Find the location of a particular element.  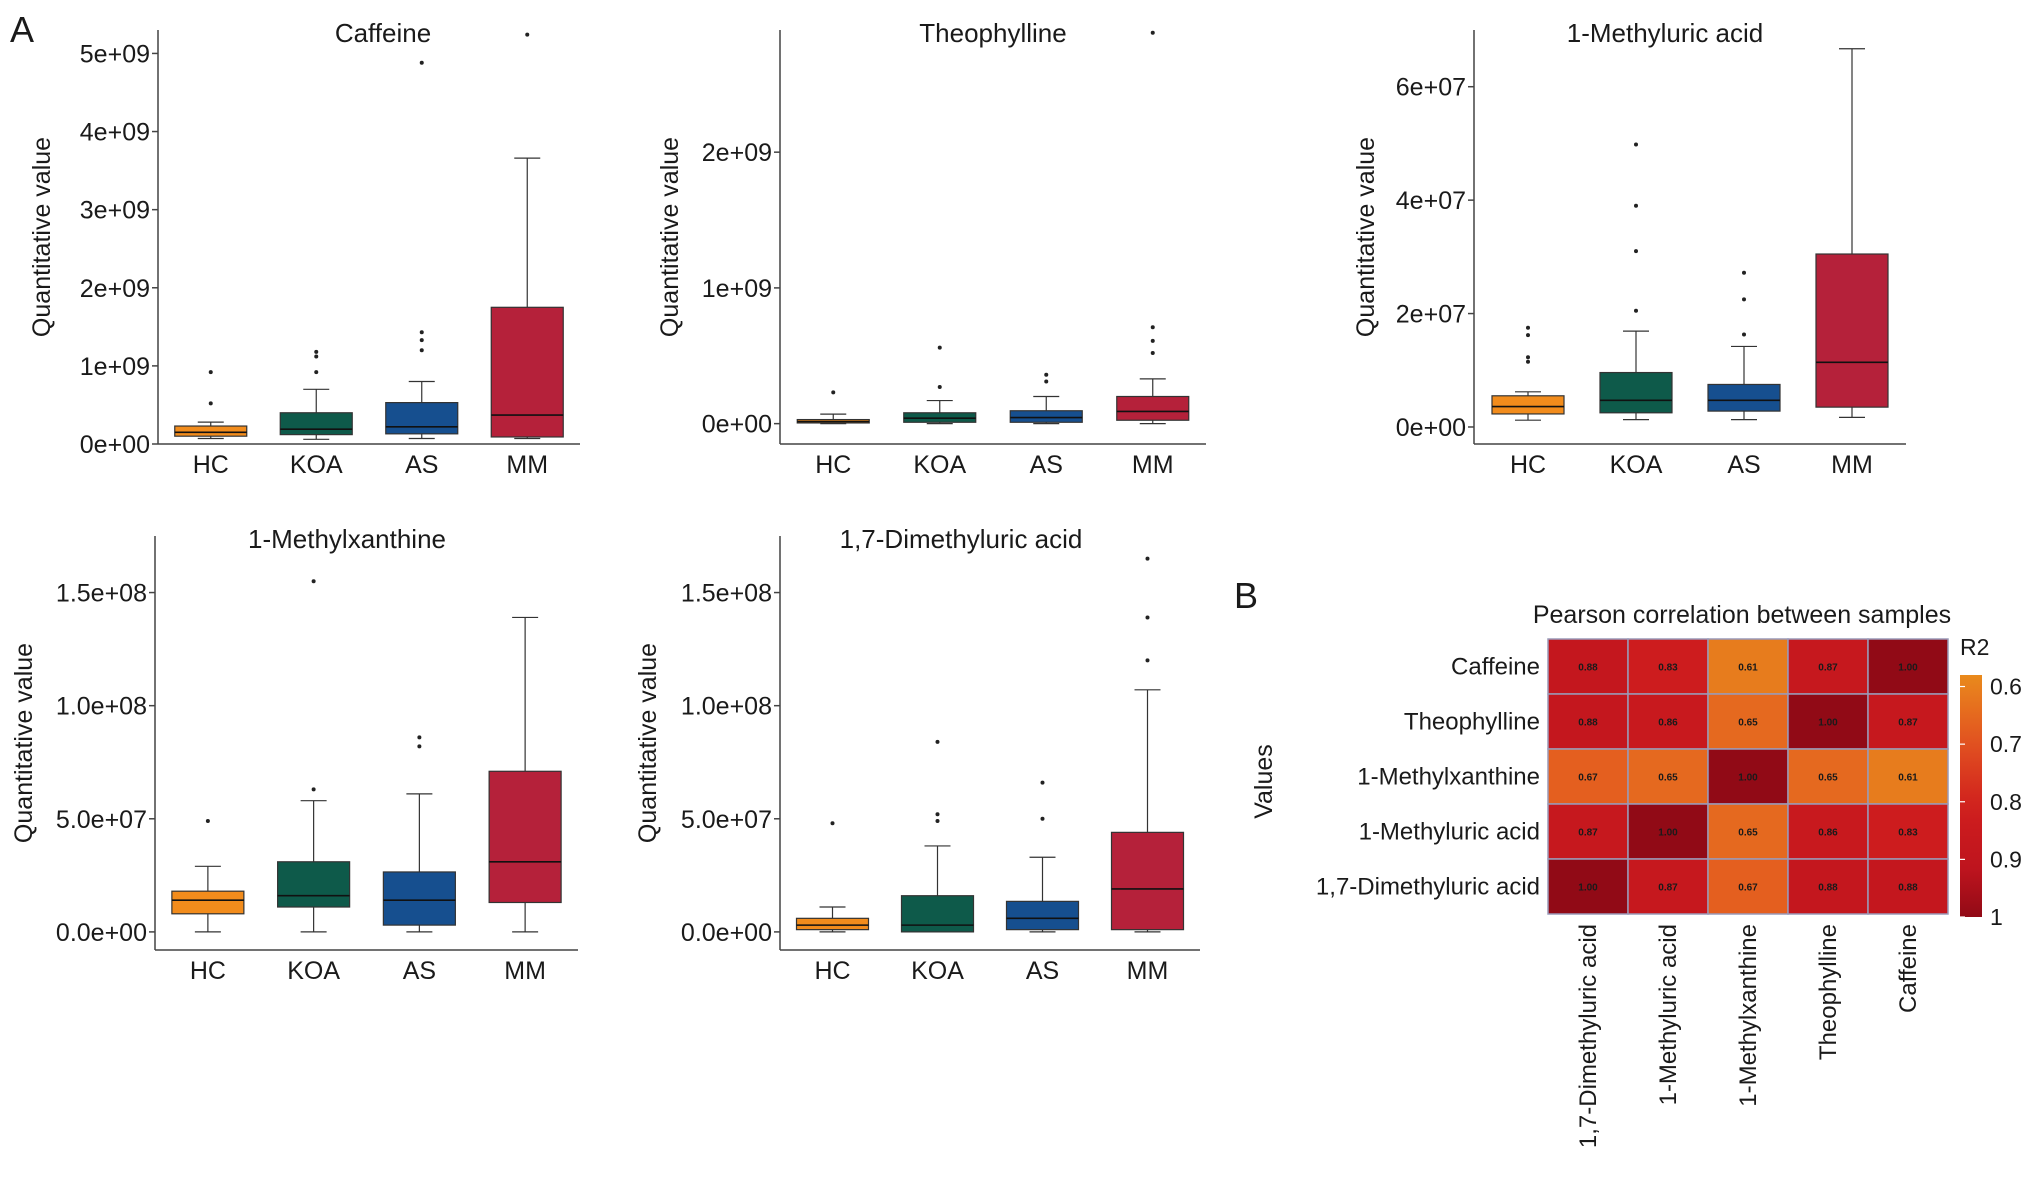

legend-colorbar is located at coordinates (1971, 796).